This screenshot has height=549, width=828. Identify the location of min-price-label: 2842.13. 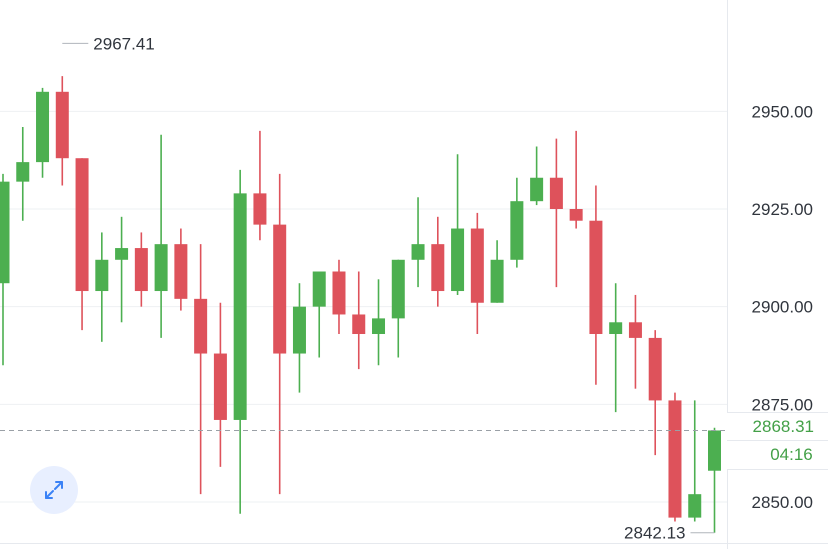
(654, 533).